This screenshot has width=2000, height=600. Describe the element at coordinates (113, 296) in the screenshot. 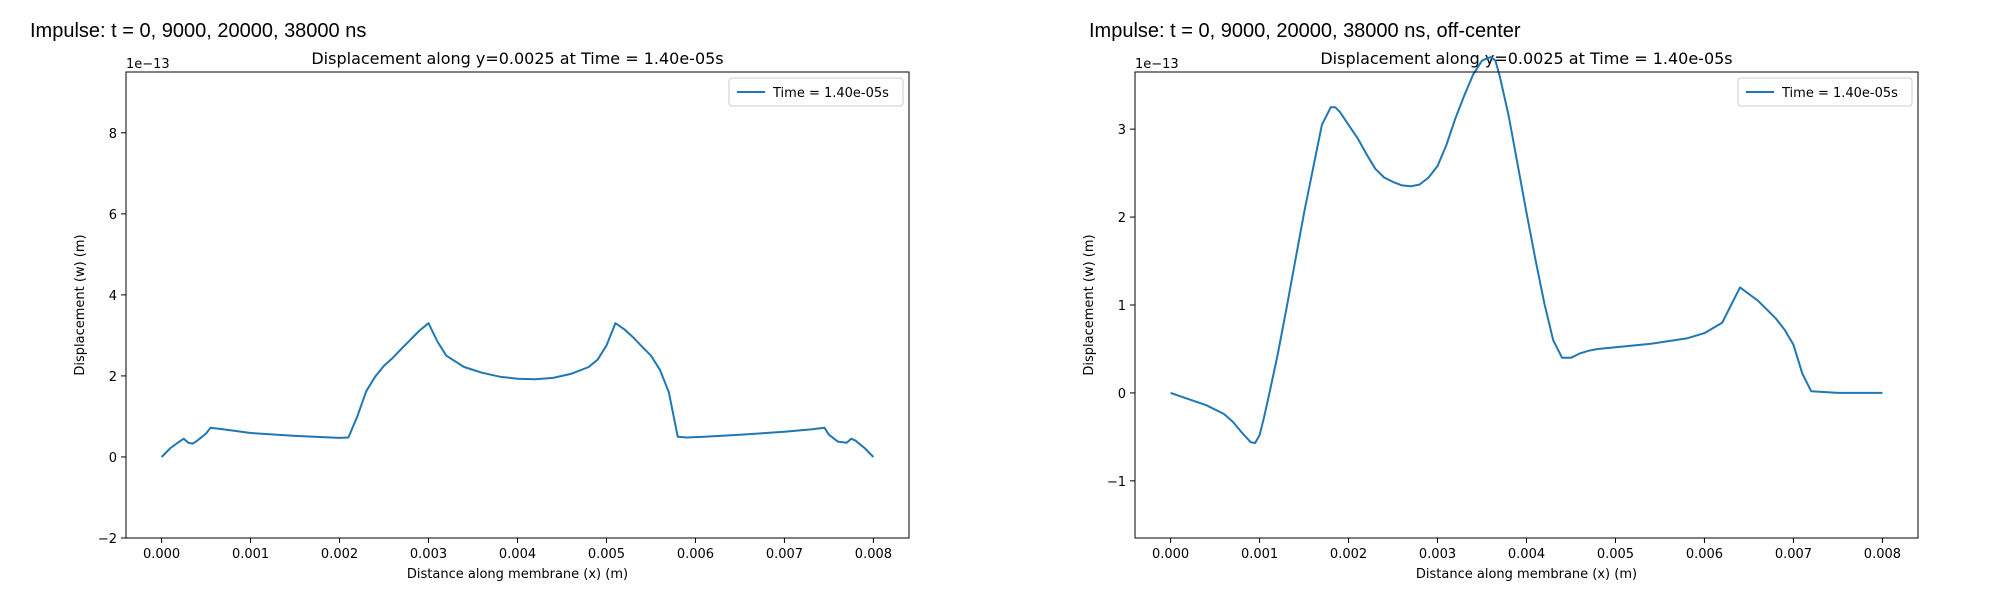

I see `y-tick-label: 4` at that location.